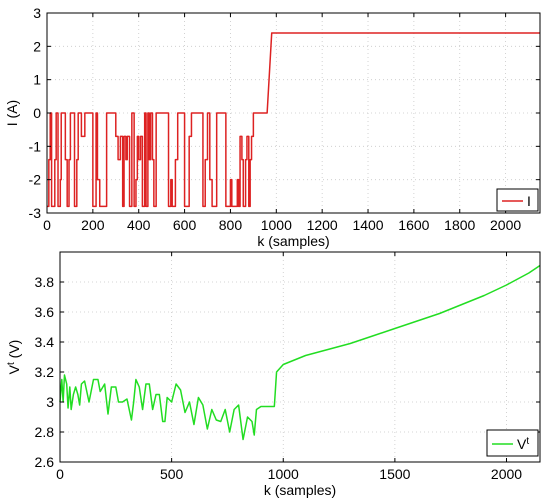 Image resolution: width=550 pixels, height=504 pixels. I want to click on y-tick-label: -2, so click(35, 180).